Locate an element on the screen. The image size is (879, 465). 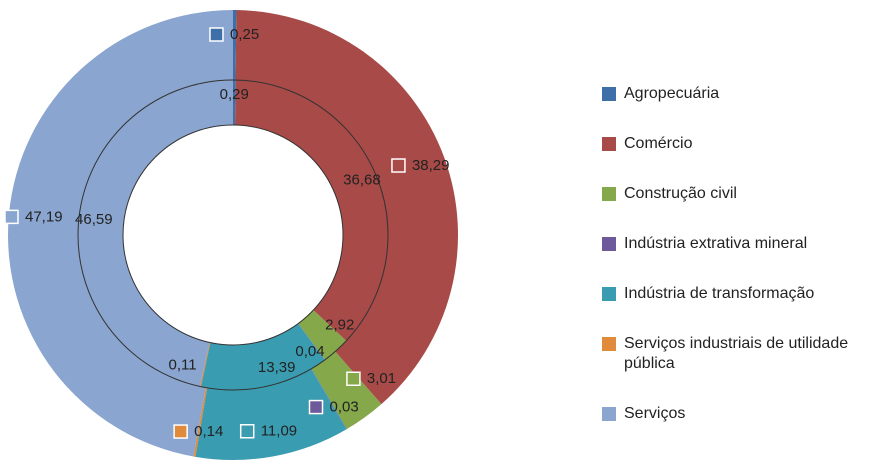
data-label: 0,04 is located at coordinates (309, 351).